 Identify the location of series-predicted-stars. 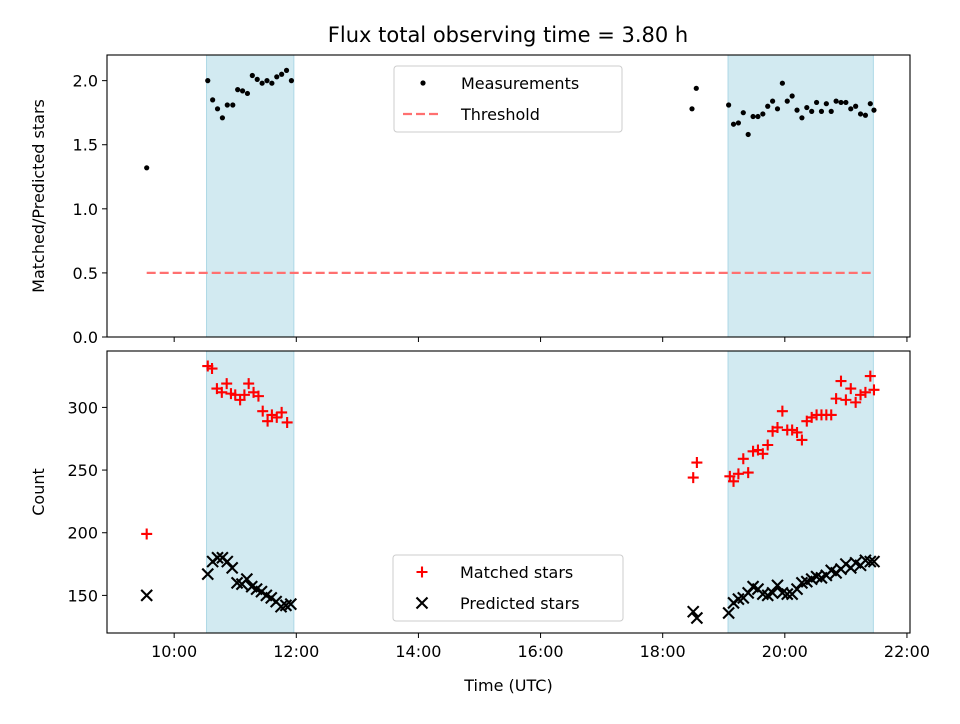
(510, 588).